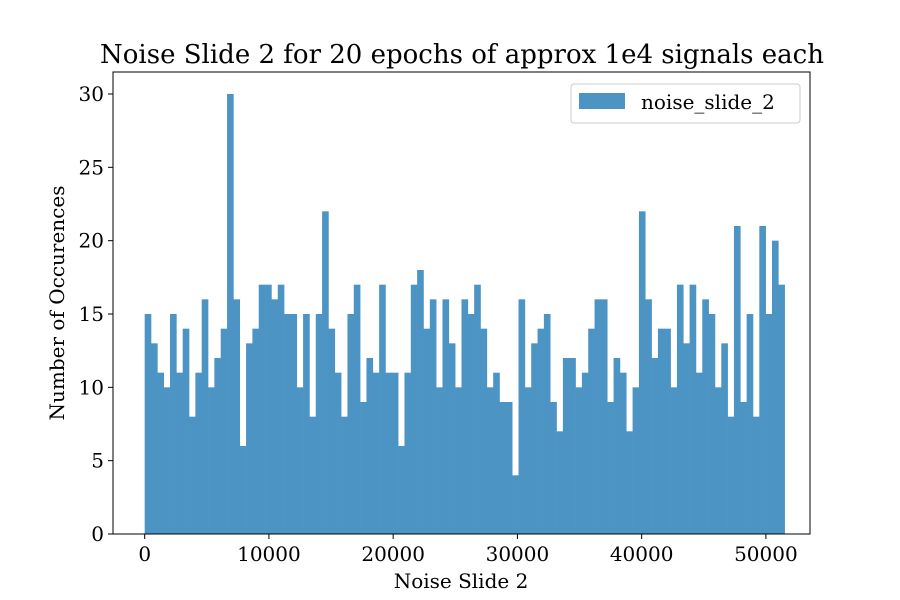  Describe the element at coordinates (708, 102) in the screenshot. I see `legend-label: noise_slide_2` at that location.